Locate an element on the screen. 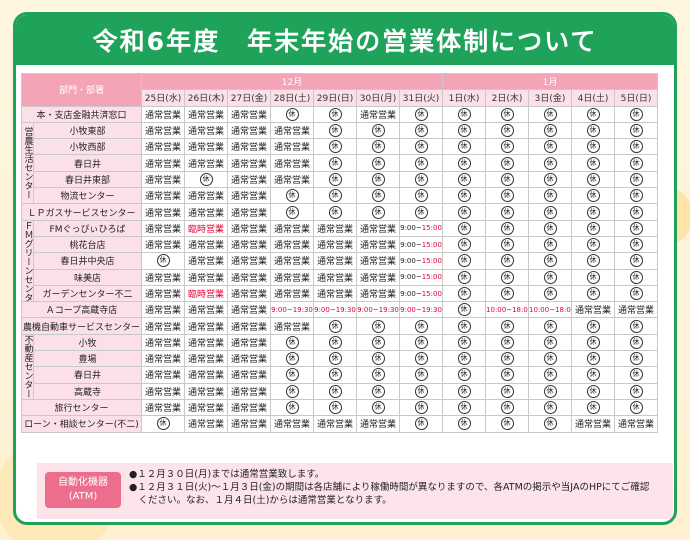 The width and height of the screenshot is (690, 540). day-header: 29日(日) is located at coordinates (335, 98).